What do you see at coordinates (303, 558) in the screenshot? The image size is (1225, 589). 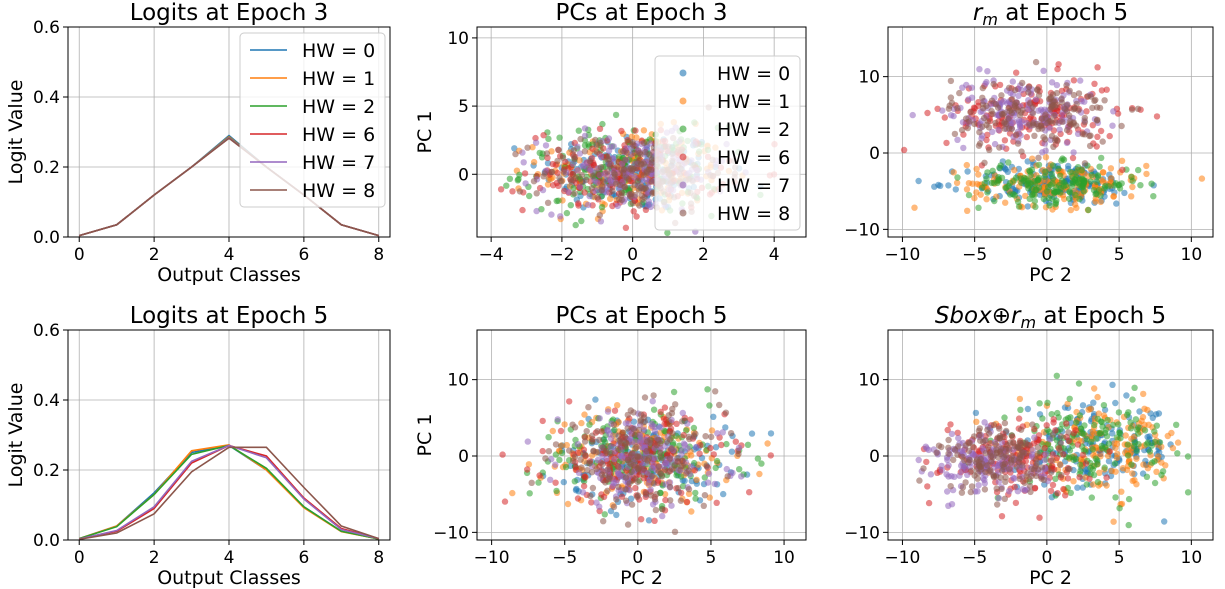 I see `x-tick-label: 6` at bounding box center [303, 558].